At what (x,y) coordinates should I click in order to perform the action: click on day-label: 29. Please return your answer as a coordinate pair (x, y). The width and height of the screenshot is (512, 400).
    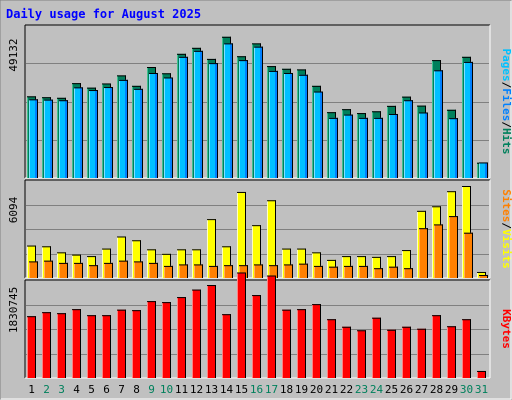
    Looking at the image, I should click on (451, 389).